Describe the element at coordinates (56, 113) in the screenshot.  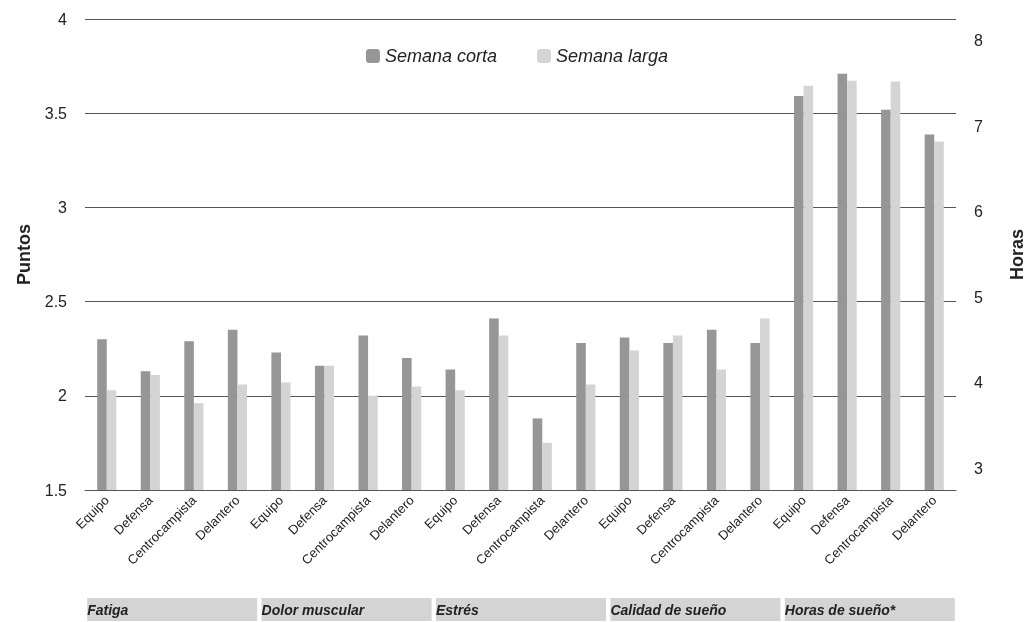
I see `y-tick-label: 3.5` at that location.